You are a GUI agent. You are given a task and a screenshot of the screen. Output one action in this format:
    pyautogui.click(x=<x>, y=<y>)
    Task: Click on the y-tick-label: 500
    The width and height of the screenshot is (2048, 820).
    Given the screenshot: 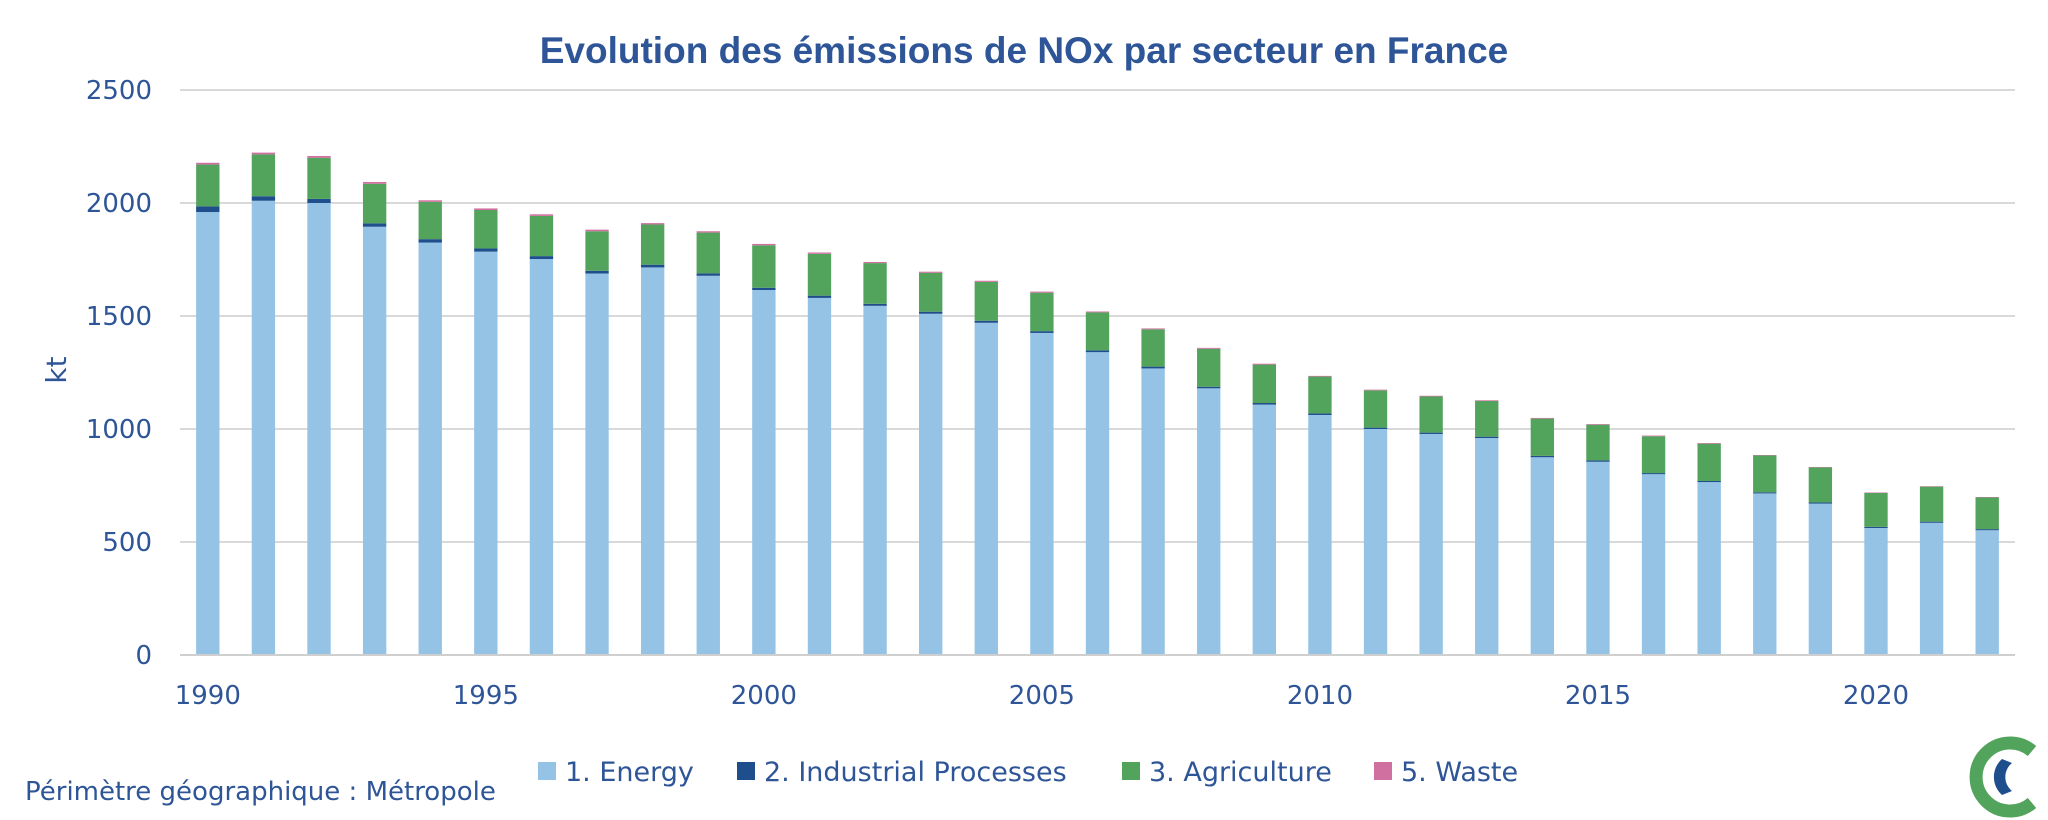 What is the action you would take?
    pyautogui.click(x=127, y=543)
    